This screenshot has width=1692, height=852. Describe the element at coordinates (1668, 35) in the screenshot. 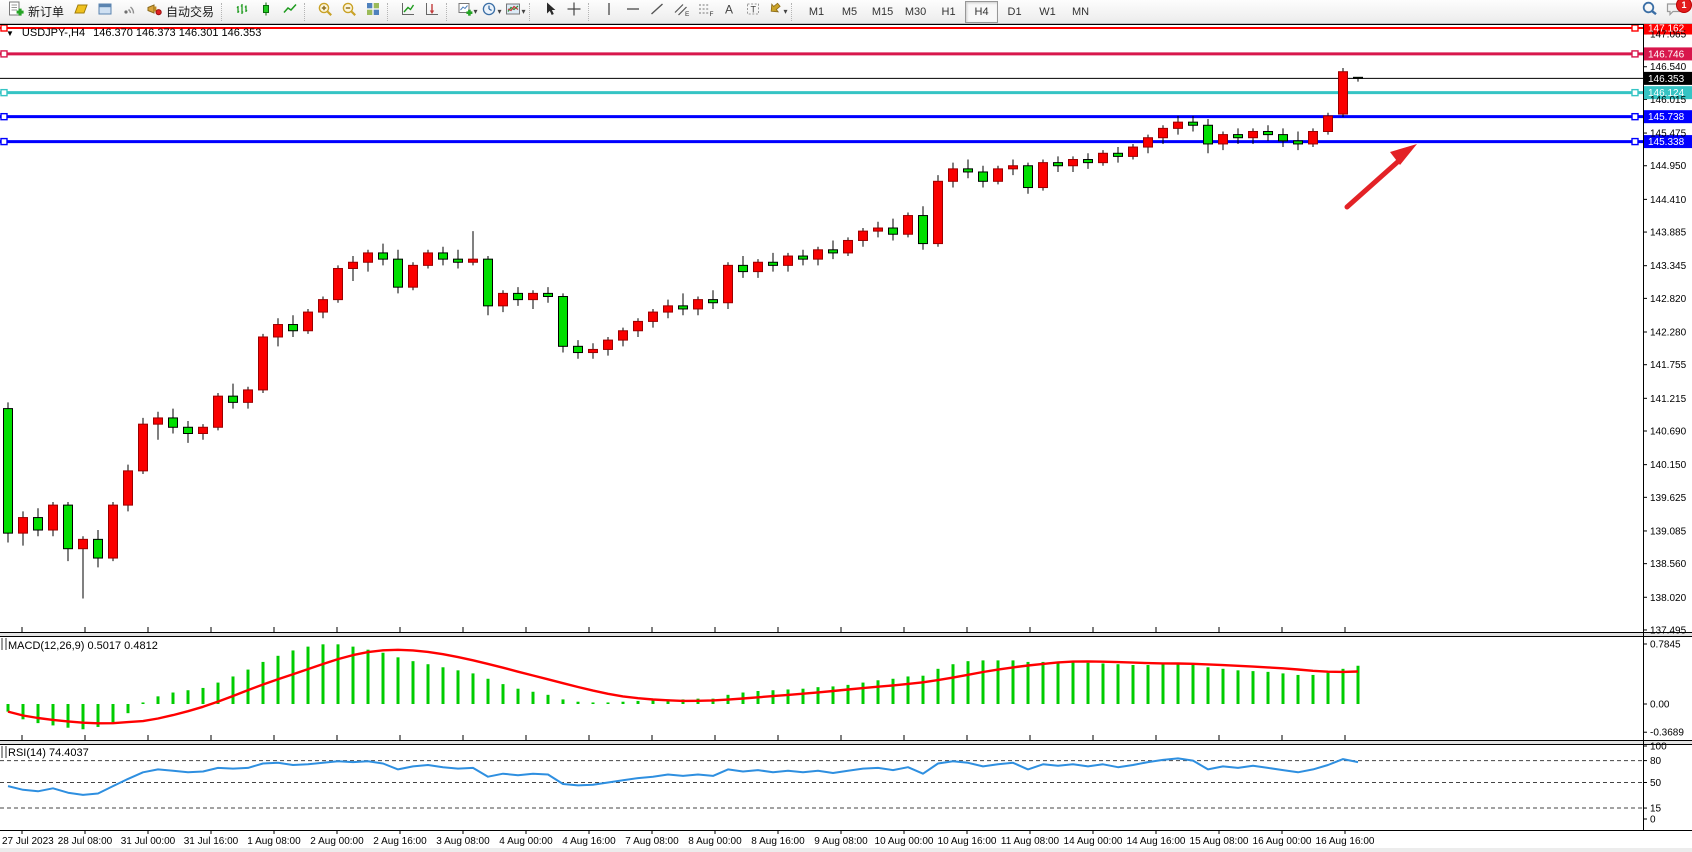

I see `price-tick-label: 147.065` at that location.